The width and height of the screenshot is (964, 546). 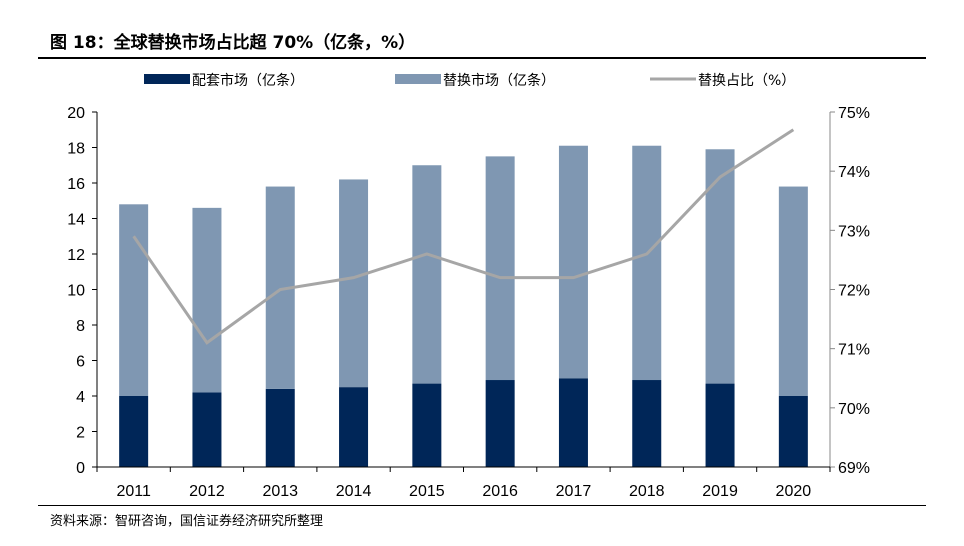 I want to click on legend-label: 替换占比（%）, so click(x=746, y=80).